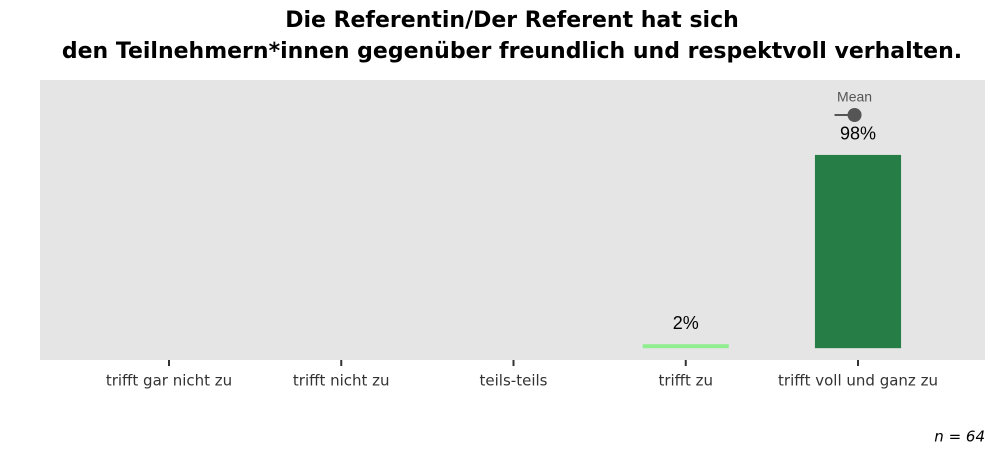  I want to click on mean-label: Mean, so click(854, 97).